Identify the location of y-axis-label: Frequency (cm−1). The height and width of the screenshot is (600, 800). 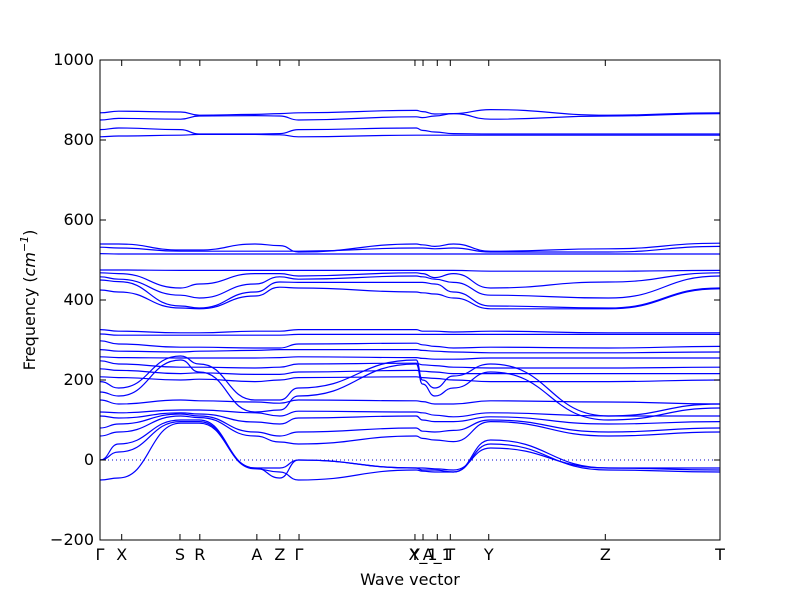
(28, 300).